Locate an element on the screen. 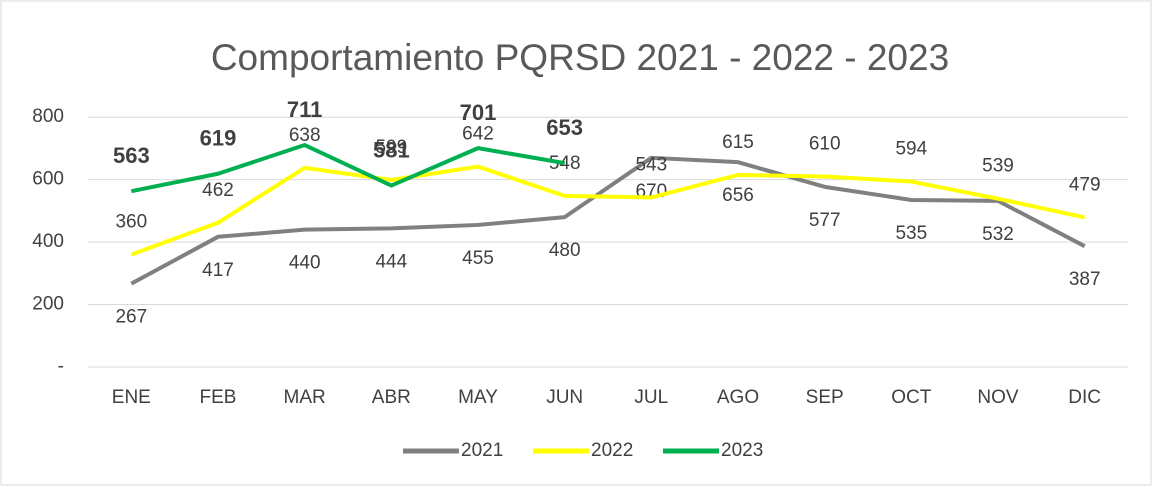 The width and height of the screenshot is (1154, 487). data-label: 444 is located at coordinates (391, 261).